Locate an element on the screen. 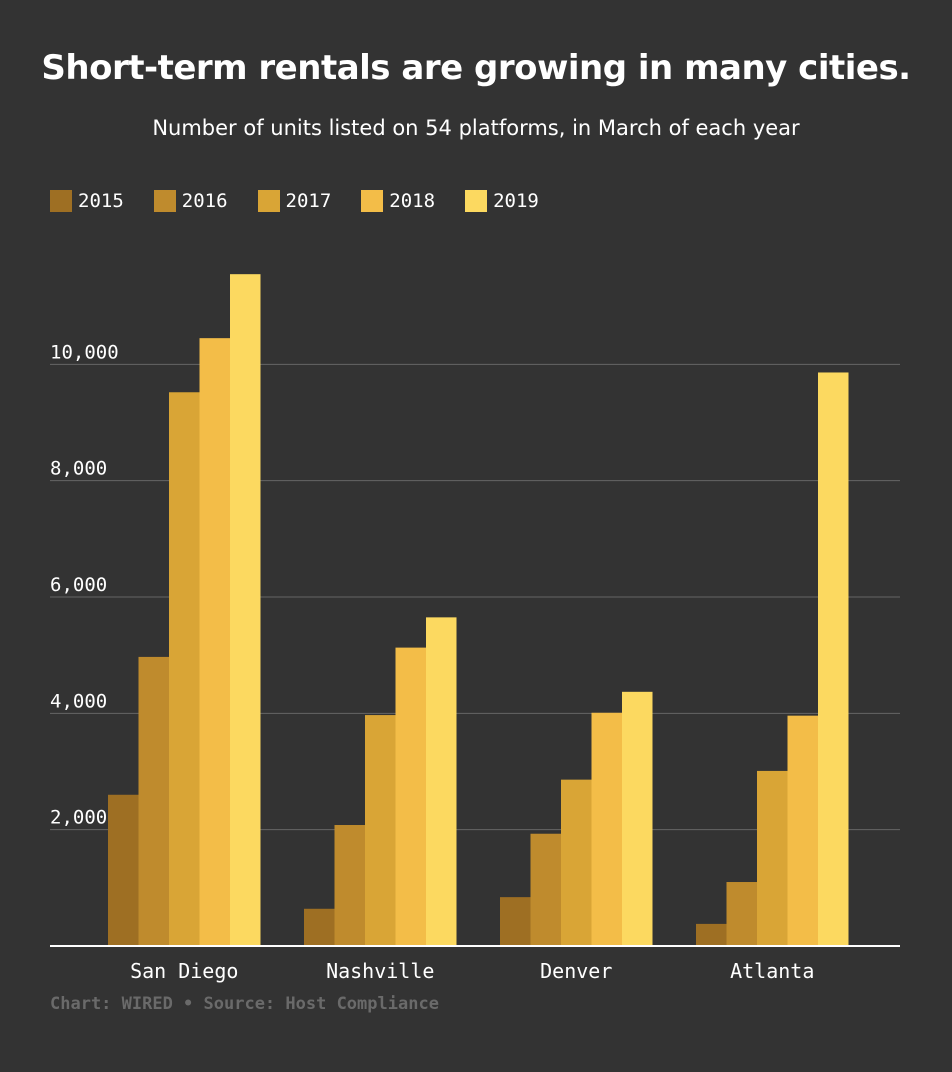 The height and width of the screenshot is (1072, 952). legend-item-2019: 2019 is located at coordinates (502, 201).